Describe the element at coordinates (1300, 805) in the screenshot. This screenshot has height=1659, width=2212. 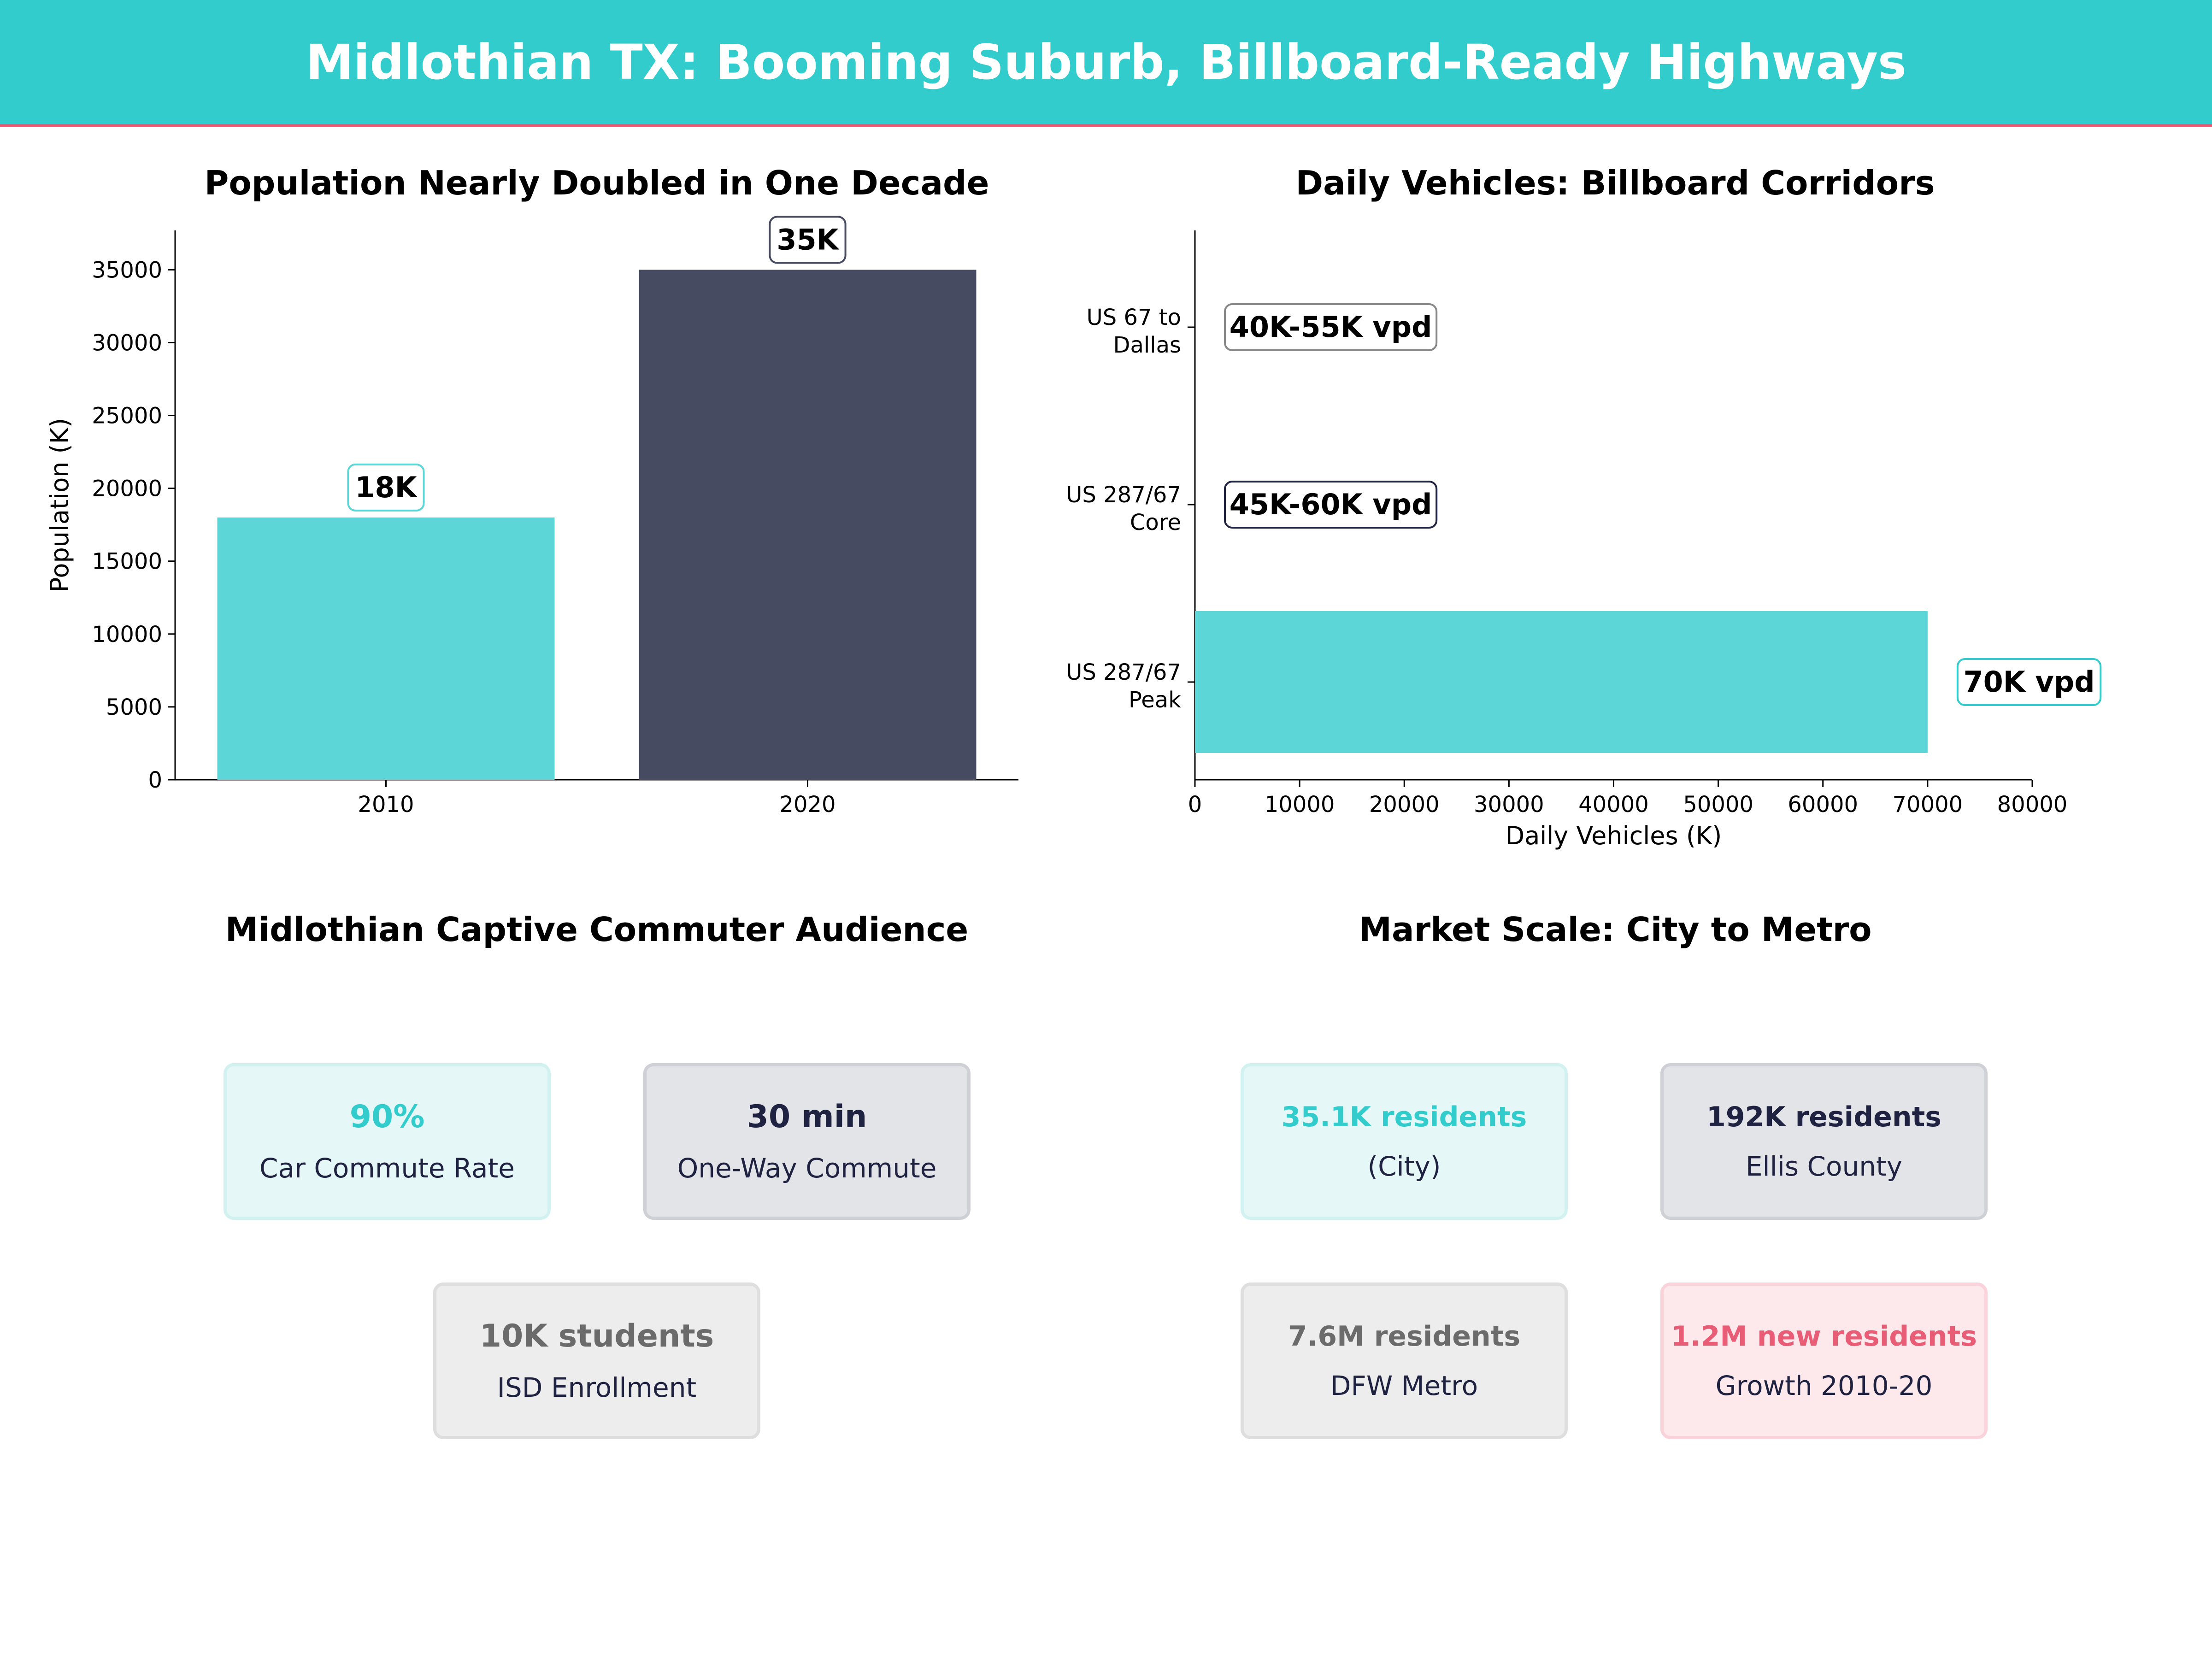
I see `x-tick-label: 10000` at that location.